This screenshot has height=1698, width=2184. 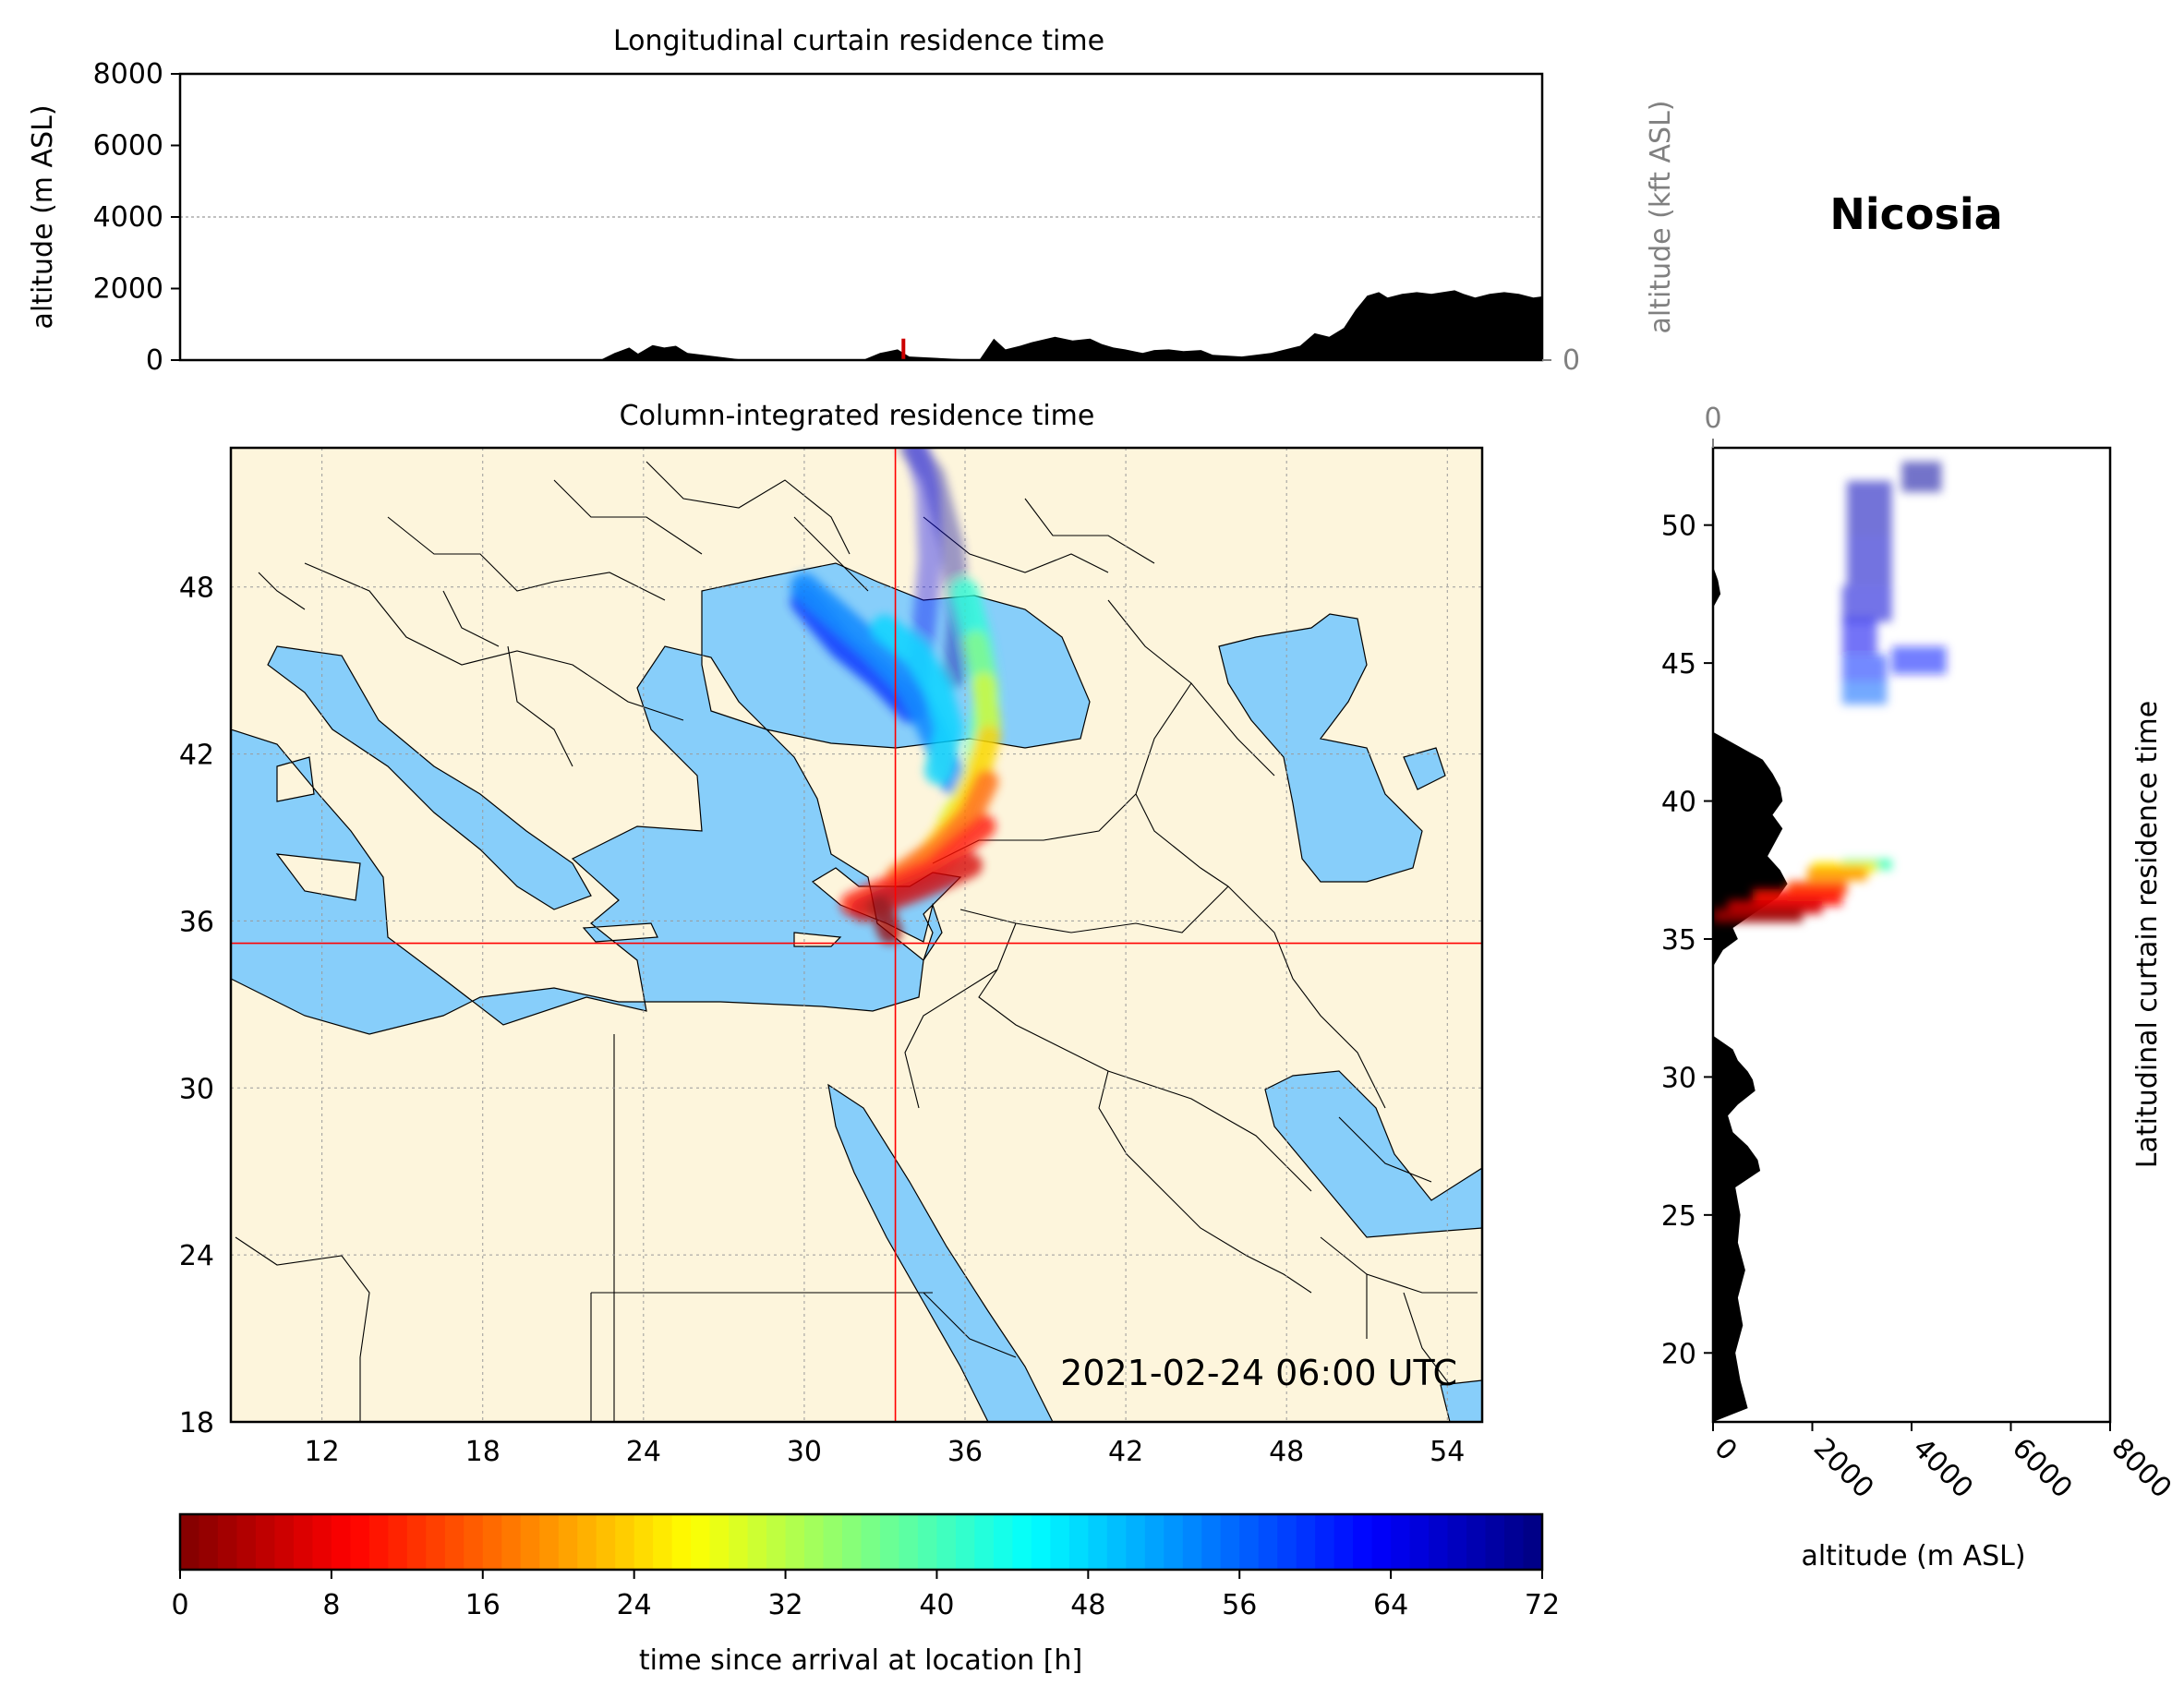 I want to click on right-panel-title: Latitudinal curtain residence time, so click(x=2147, y=934).